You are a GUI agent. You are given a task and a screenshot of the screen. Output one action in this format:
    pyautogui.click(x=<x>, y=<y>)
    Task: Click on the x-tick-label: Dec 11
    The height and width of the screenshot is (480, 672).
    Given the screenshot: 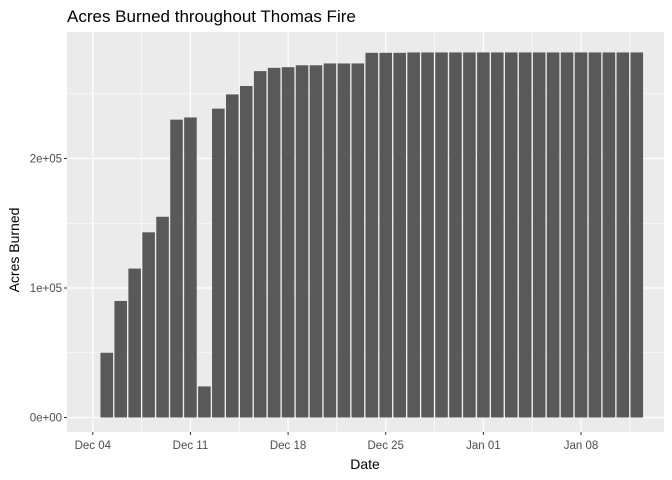 What is the action you would take?
    pyautogui.click(x=191, y=446)
    